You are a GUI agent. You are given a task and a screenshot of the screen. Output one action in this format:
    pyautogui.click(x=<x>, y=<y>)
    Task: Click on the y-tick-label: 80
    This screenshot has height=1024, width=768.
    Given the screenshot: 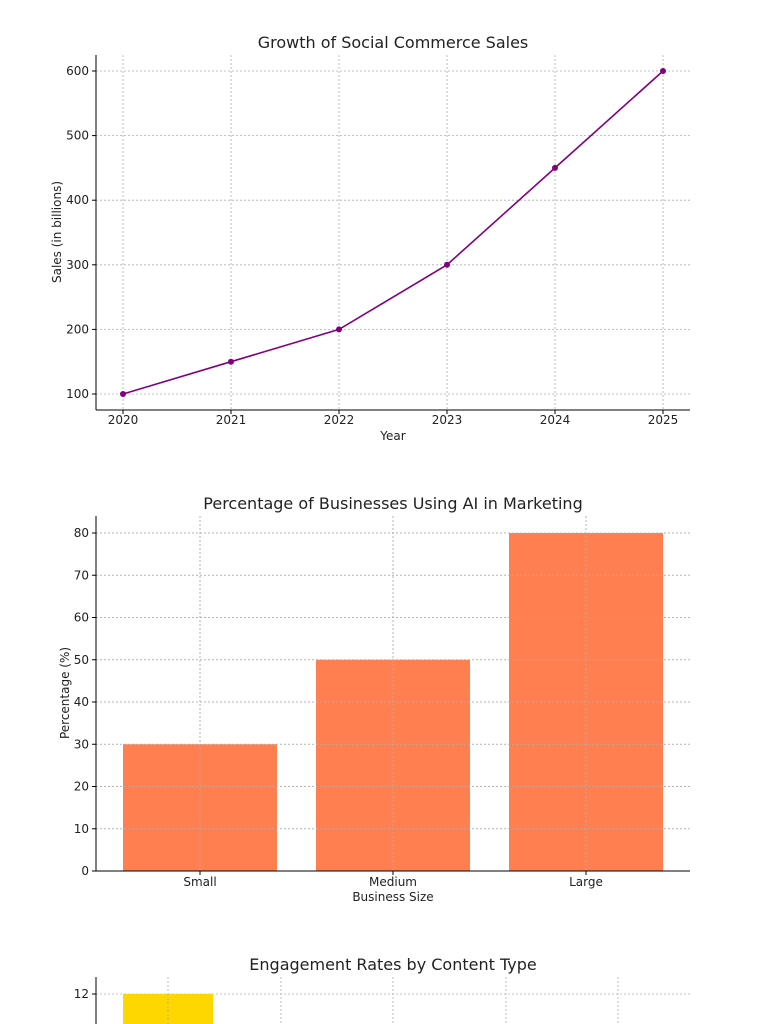 What is the action you would take?
    pyautogui.click(x=81, y=533)
    